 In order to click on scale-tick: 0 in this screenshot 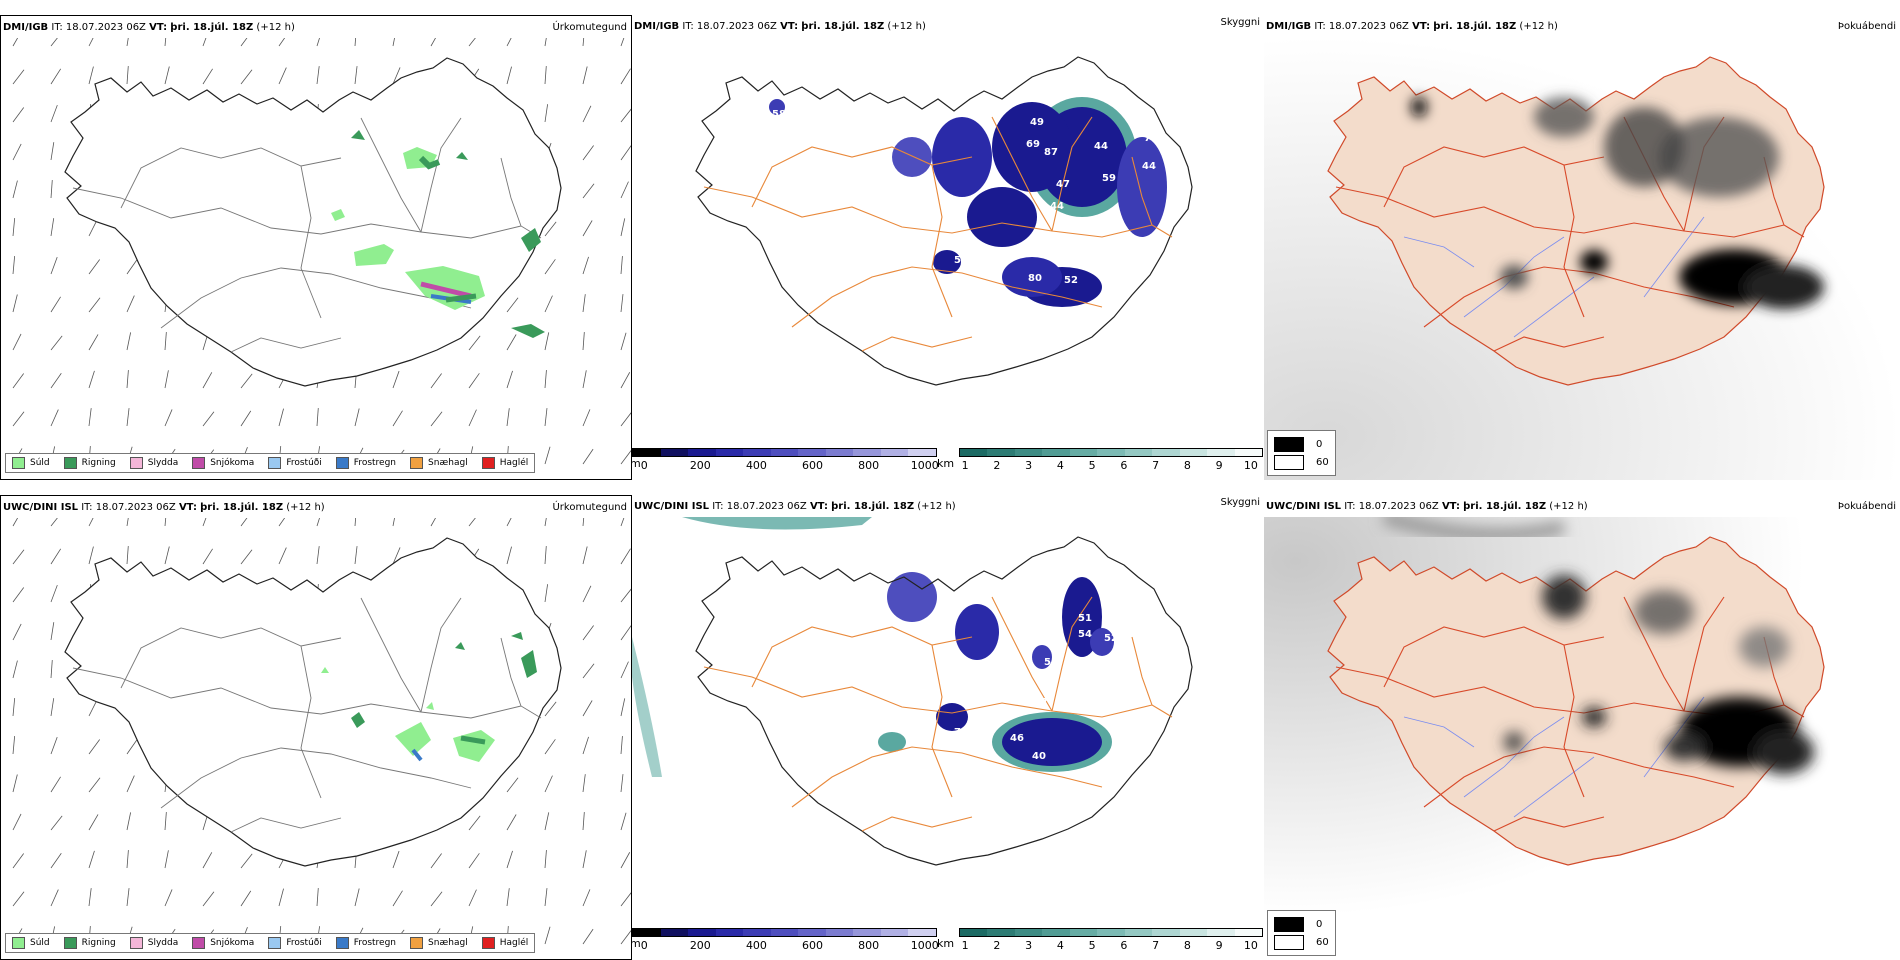, I will do `click(644, 945)`.